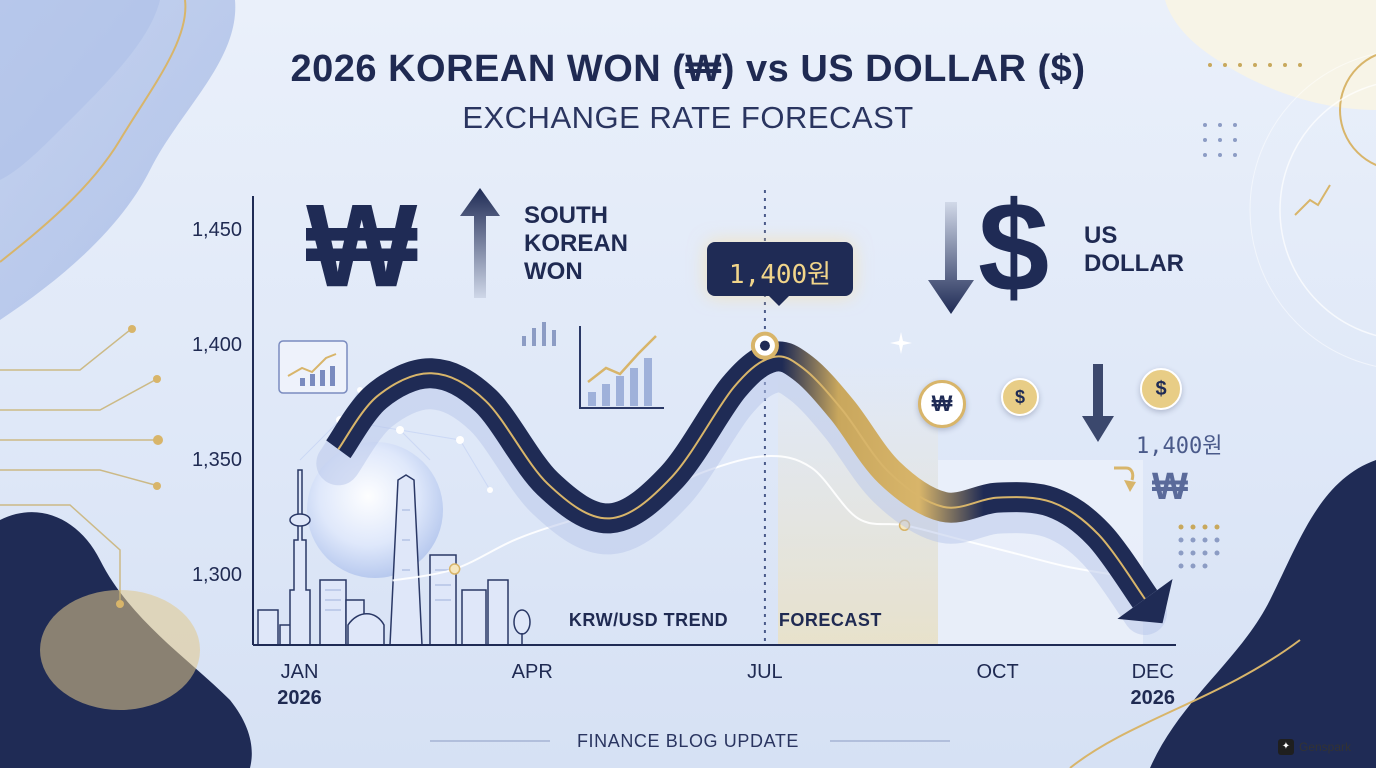  Describe the element at coordinates (1199, 546) in the screenshot. I see `dot-matrix-right` at that location.